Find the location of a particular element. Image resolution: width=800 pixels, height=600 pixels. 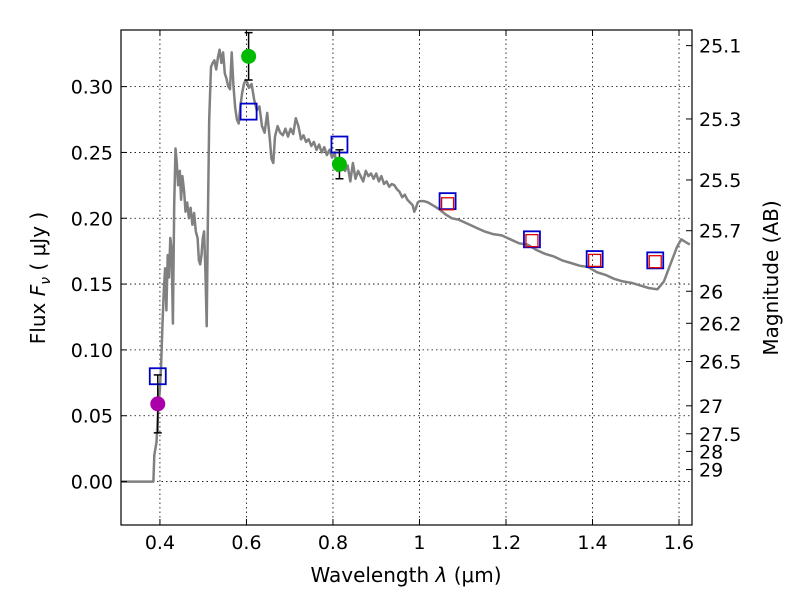

y-tick-label: 0.25 is located at coordinates (92, 153).